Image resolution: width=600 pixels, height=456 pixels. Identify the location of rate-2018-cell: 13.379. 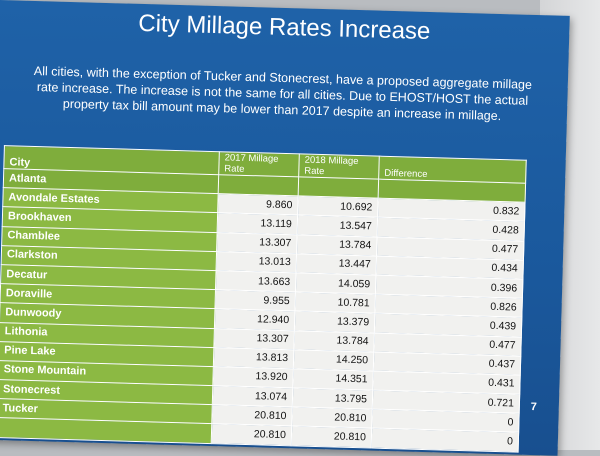
(334, 322).